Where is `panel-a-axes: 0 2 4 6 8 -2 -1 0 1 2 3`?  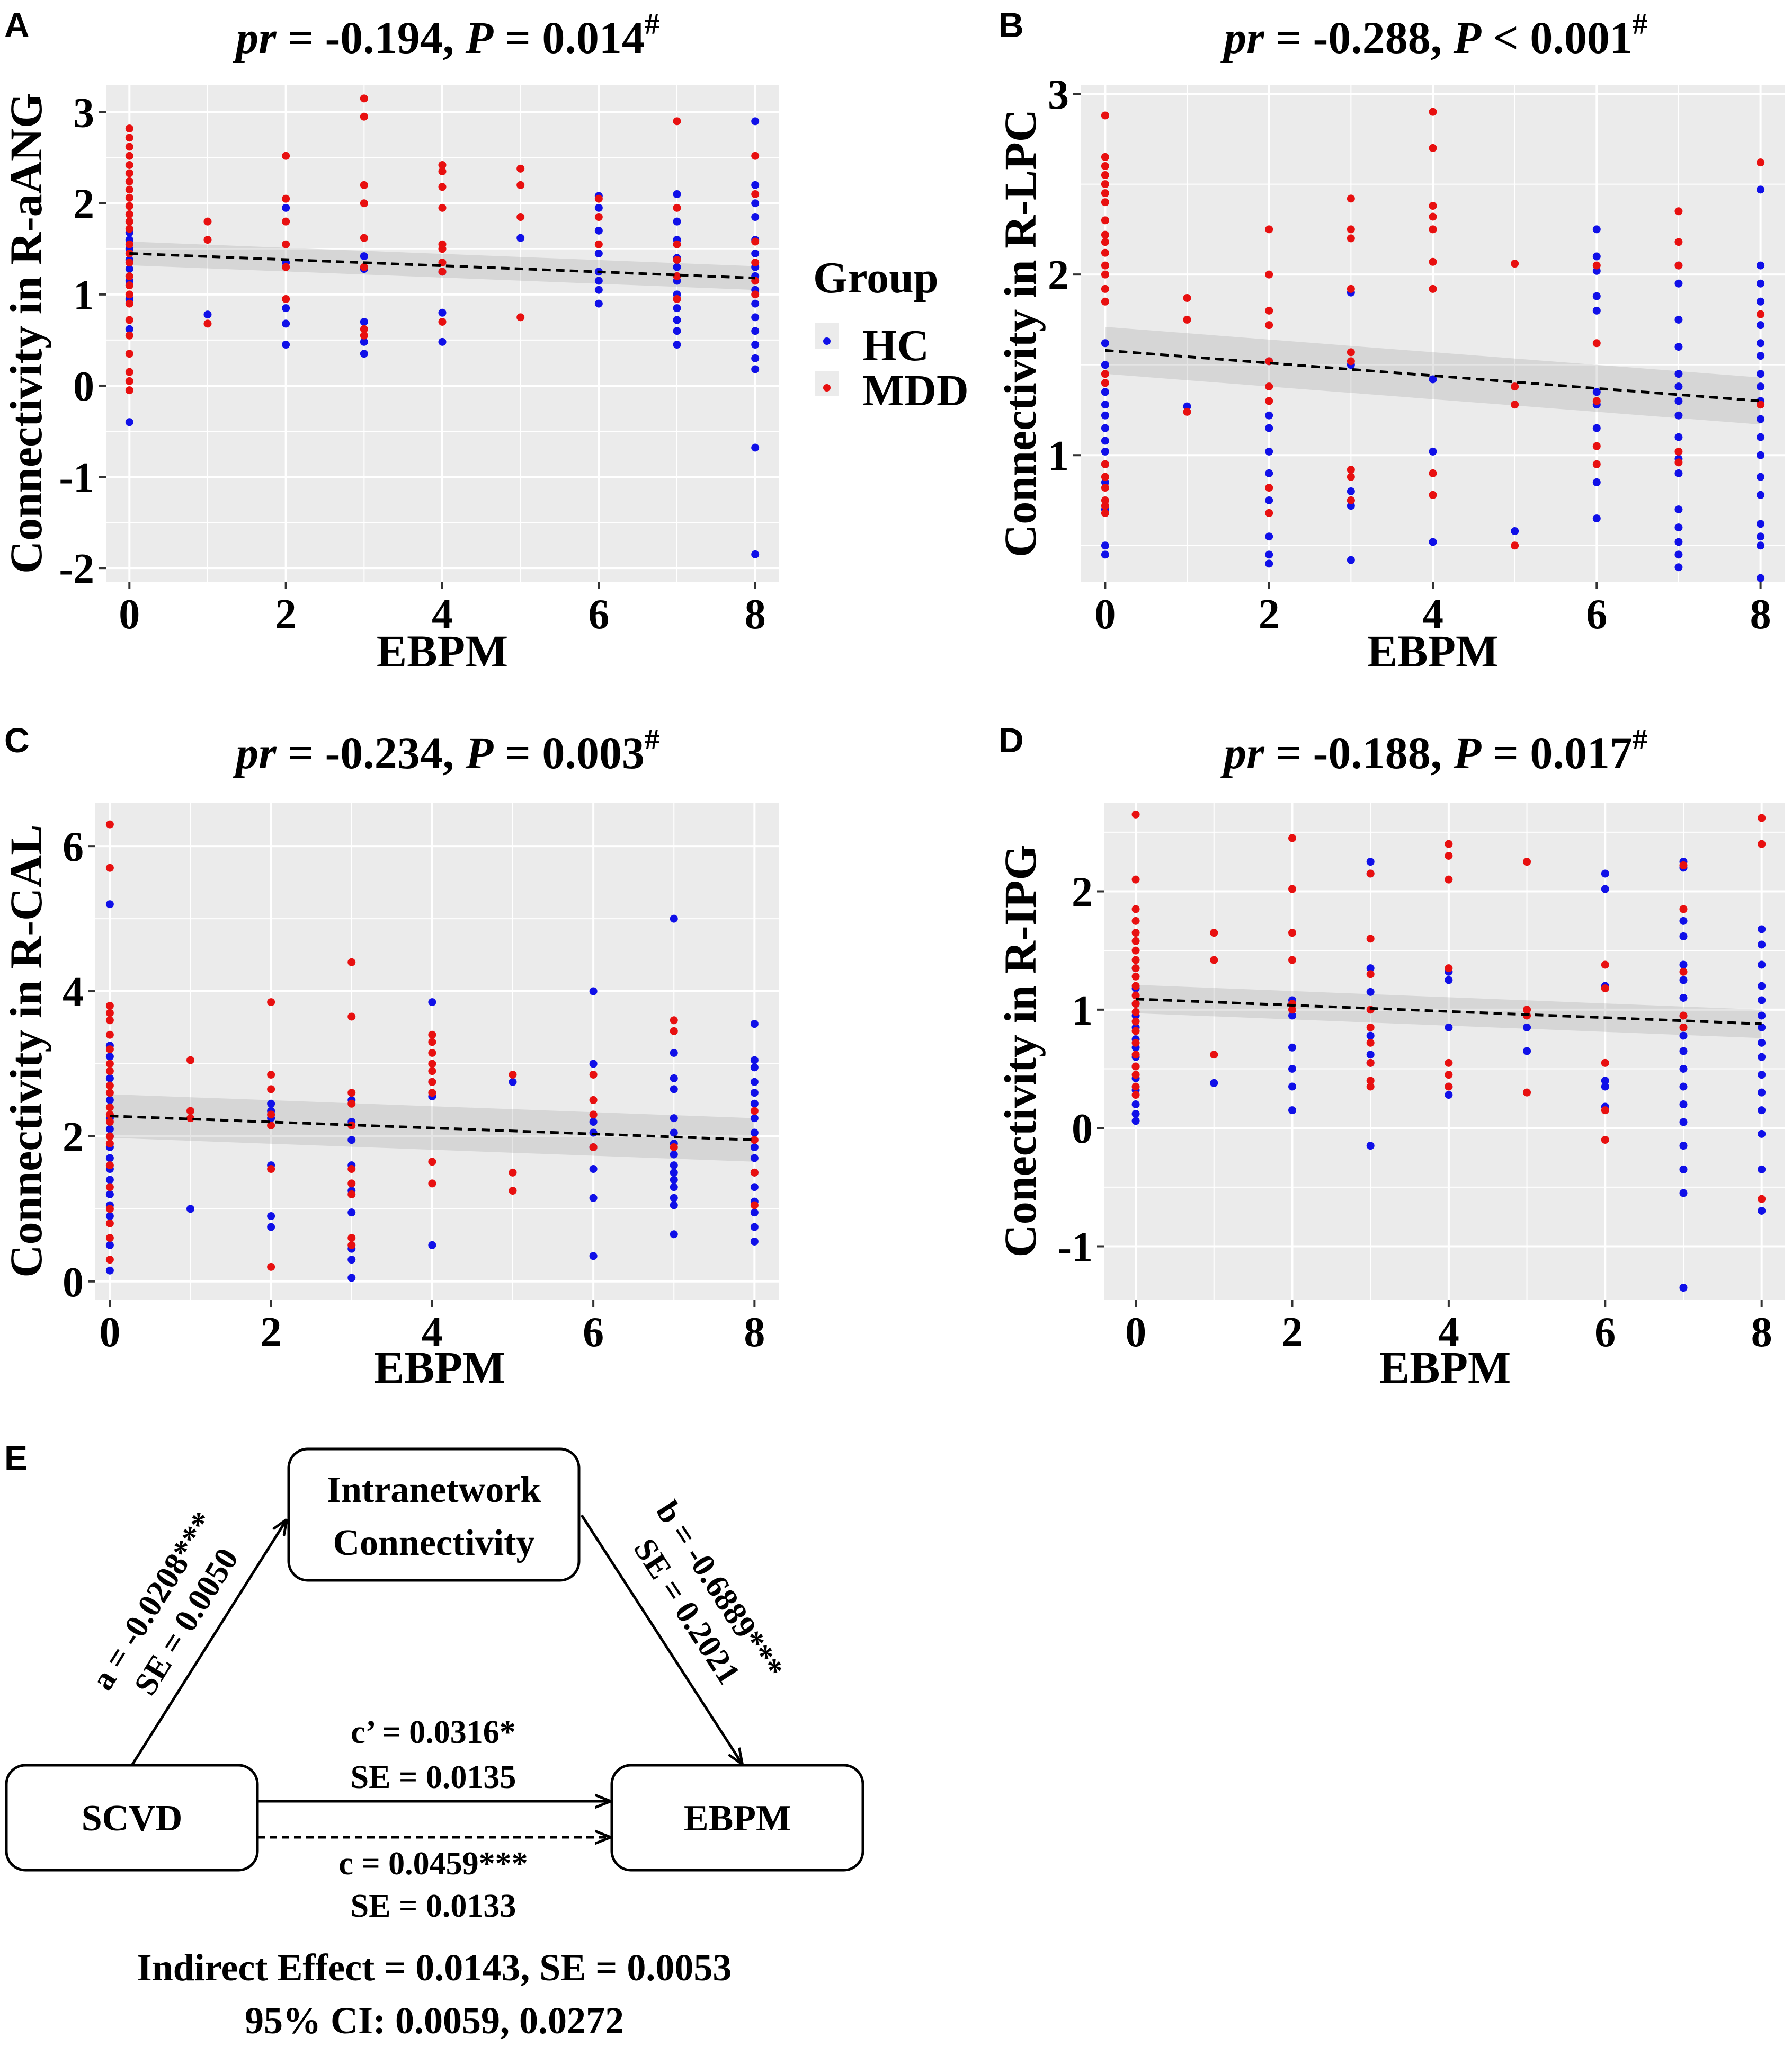
panel-a-axes: 0 2 4 6 8 -2 -1 0 1 2 3 is located at coordinates (412, 364).